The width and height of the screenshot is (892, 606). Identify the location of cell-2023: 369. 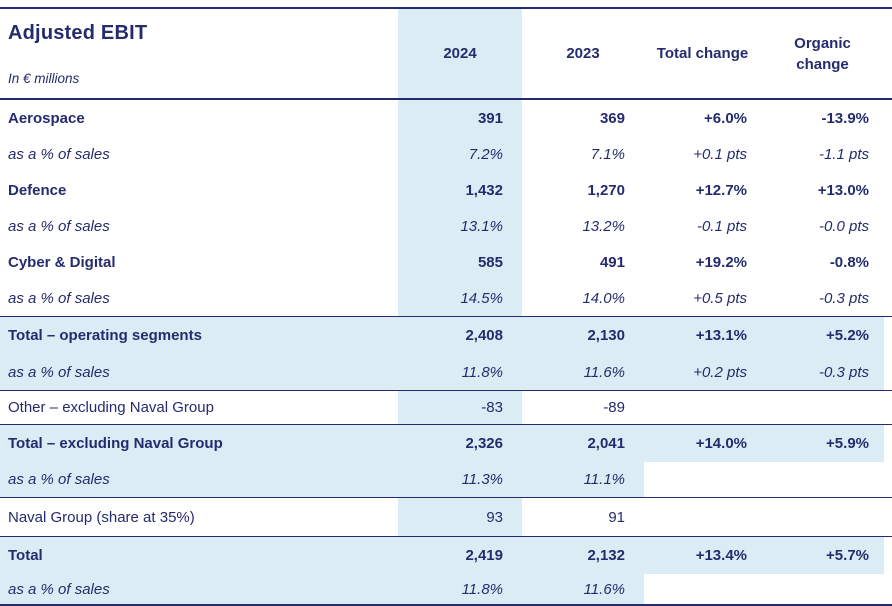
(612, 118).